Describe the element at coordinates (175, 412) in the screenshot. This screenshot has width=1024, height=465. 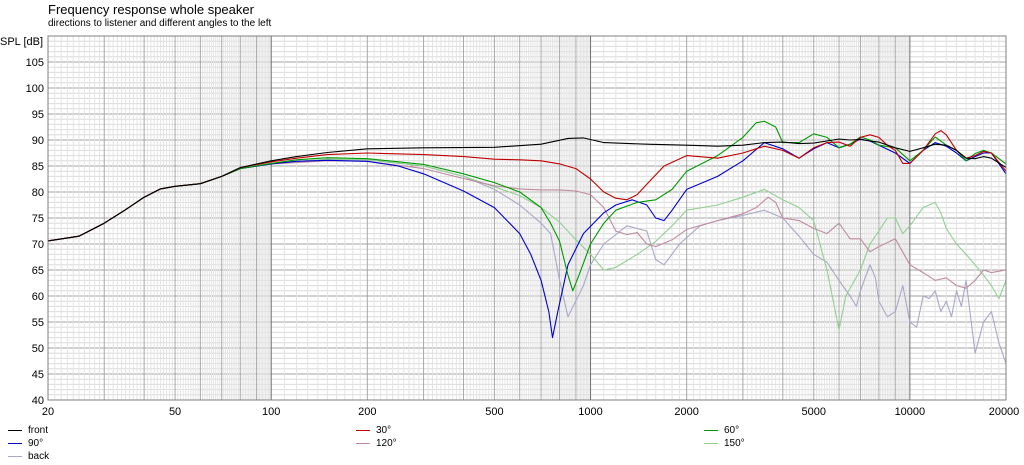
I see `x-tick-label: 50` at that location.